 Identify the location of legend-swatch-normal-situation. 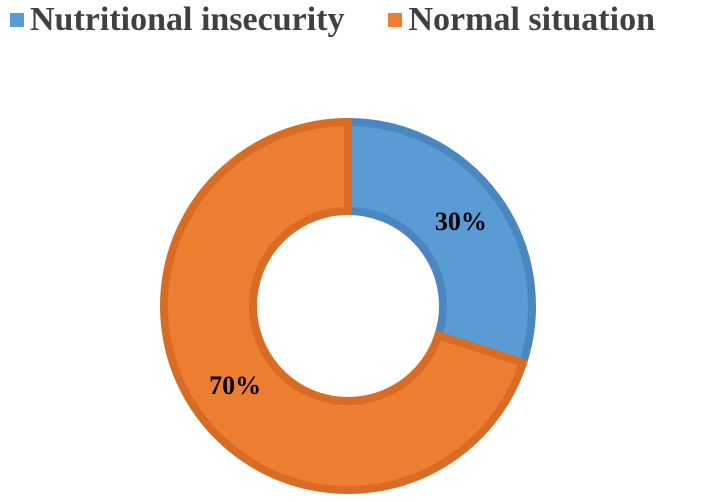
(395, 20).